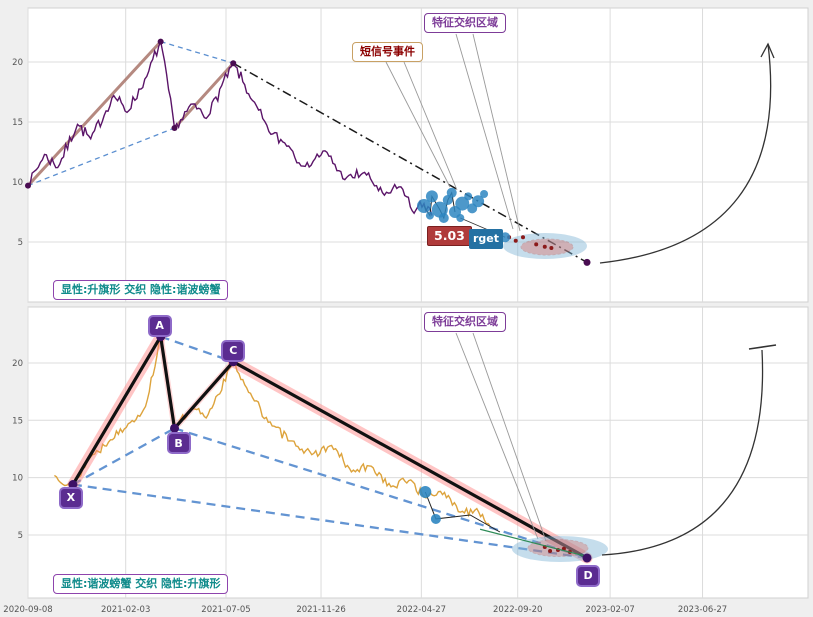  Describe the element at coordinates (175, 428) in the screenshot. I see `pattern-point-B` at that location.